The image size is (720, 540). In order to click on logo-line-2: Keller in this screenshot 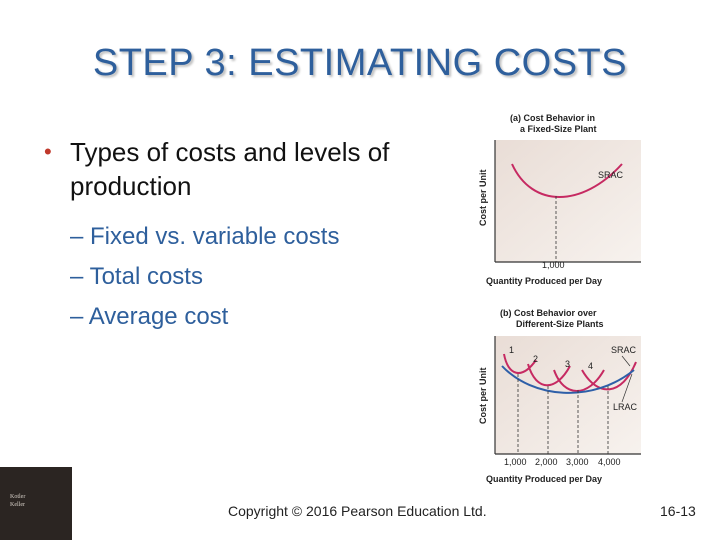, I will do `click(17, 505)`.